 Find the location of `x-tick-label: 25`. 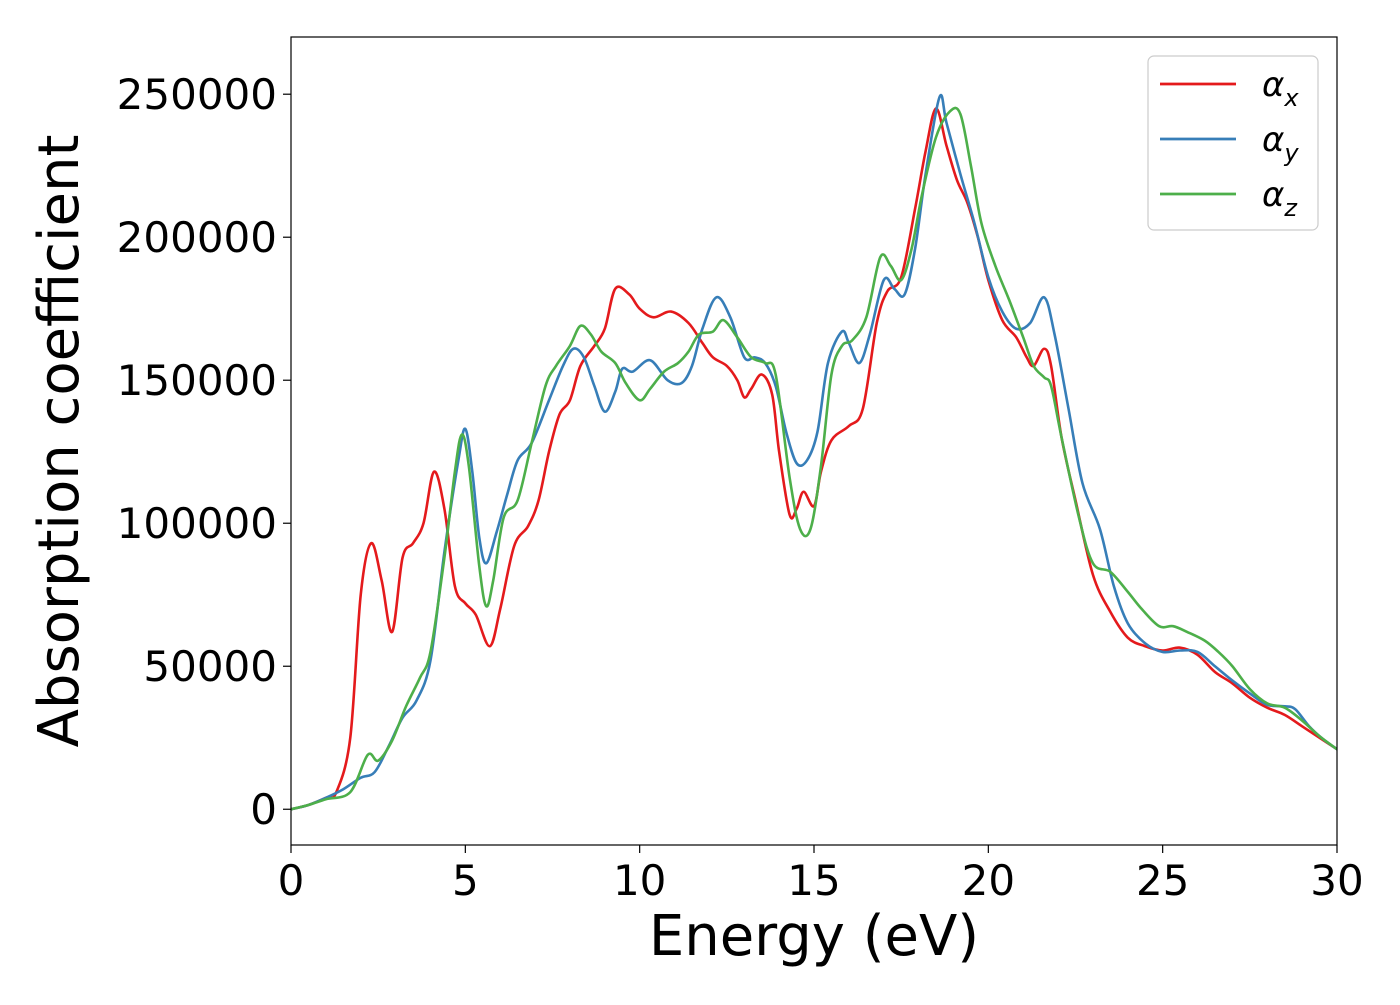

x-tick-label: 25 is located at coordinates (1162, 880).